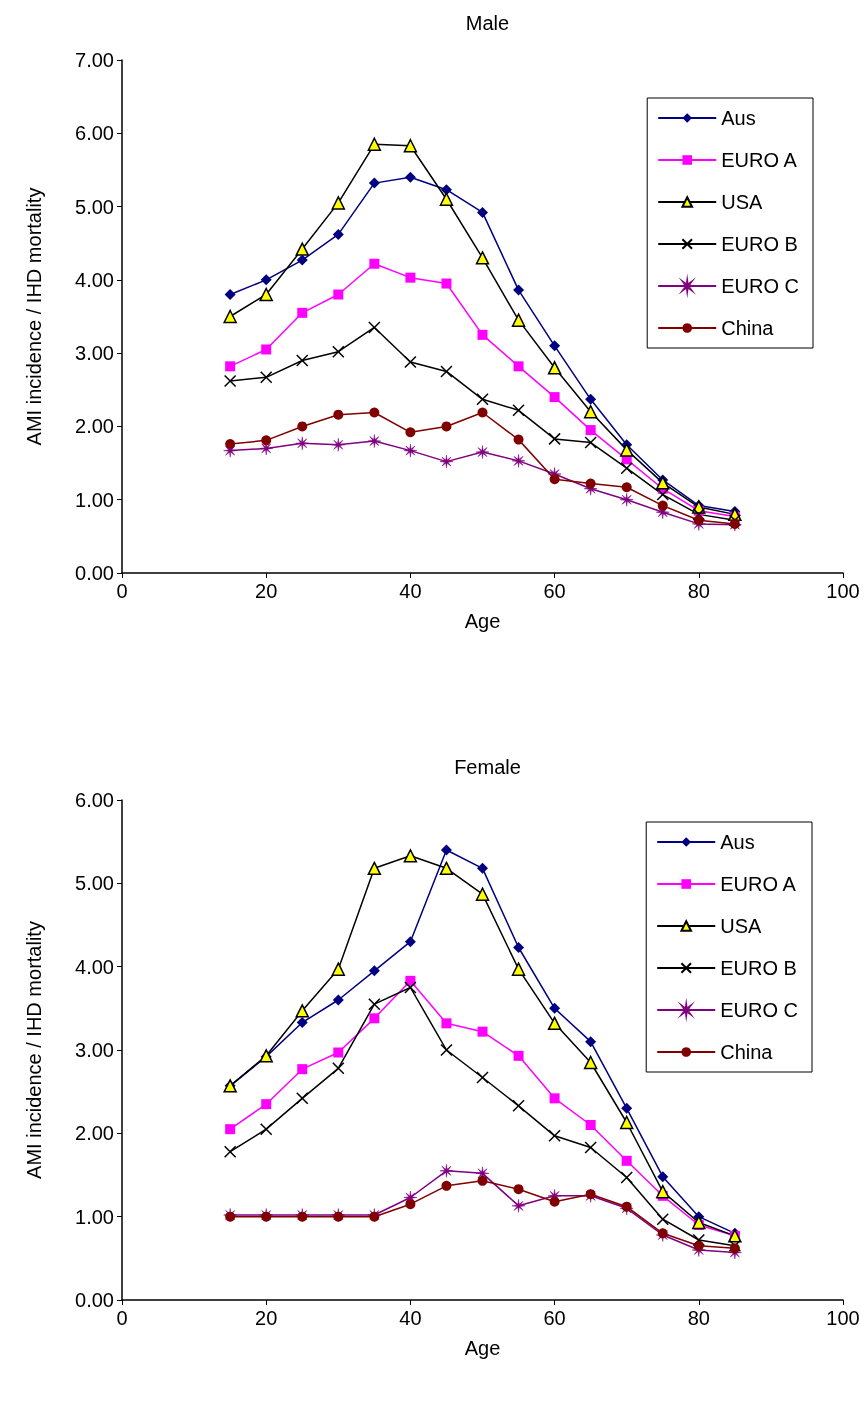  Describe the element at coordinates (487, 23) in the screenshot. I see `chart-title: Male` at that location.